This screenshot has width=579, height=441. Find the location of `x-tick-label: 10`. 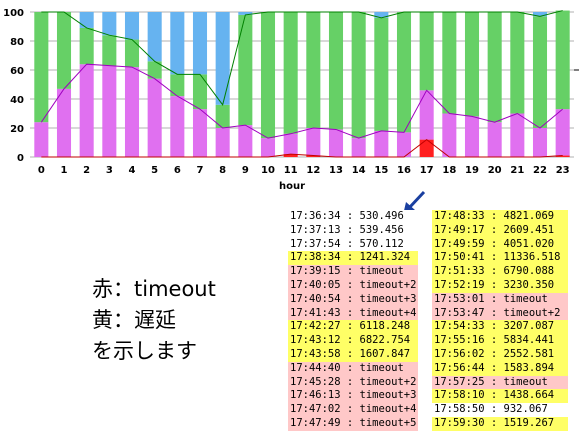

x-tick-label: 10 is located at coordinates (268, 170).